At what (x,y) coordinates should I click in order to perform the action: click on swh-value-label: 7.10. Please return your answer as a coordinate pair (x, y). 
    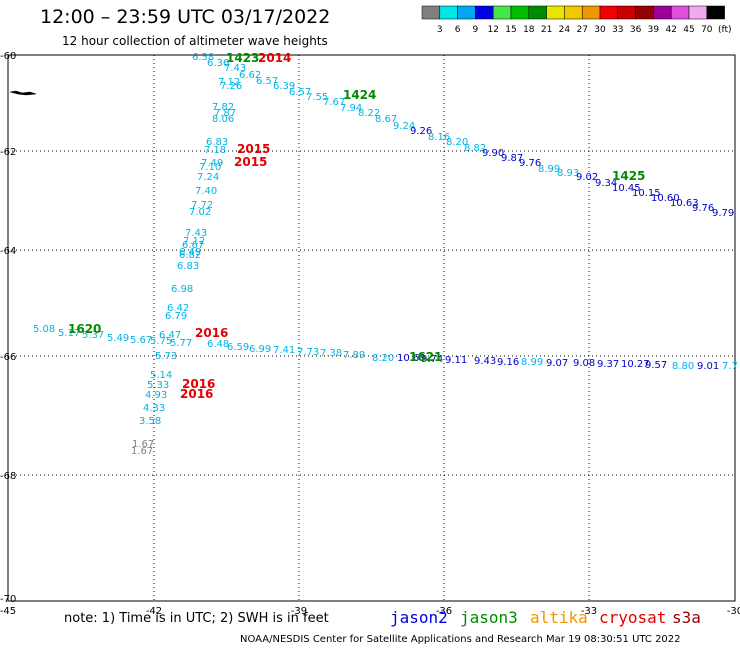
    Looking at the image, I should click on (210, 167).